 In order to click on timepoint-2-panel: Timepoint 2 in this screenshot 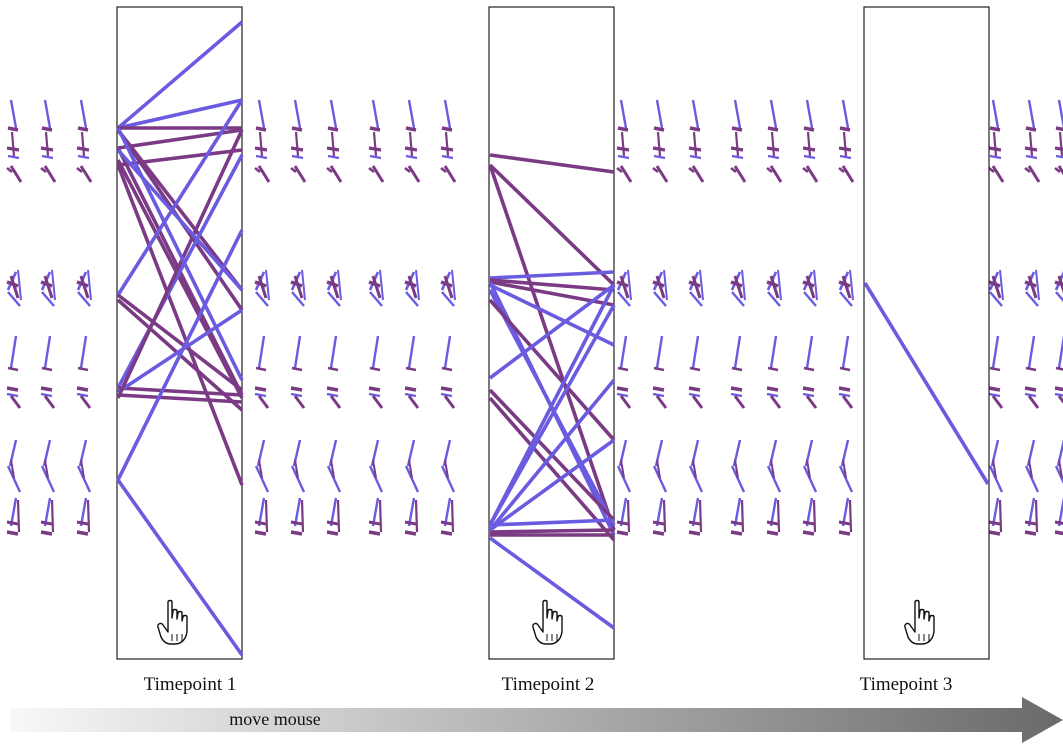, I will do `click(552, 350)`.